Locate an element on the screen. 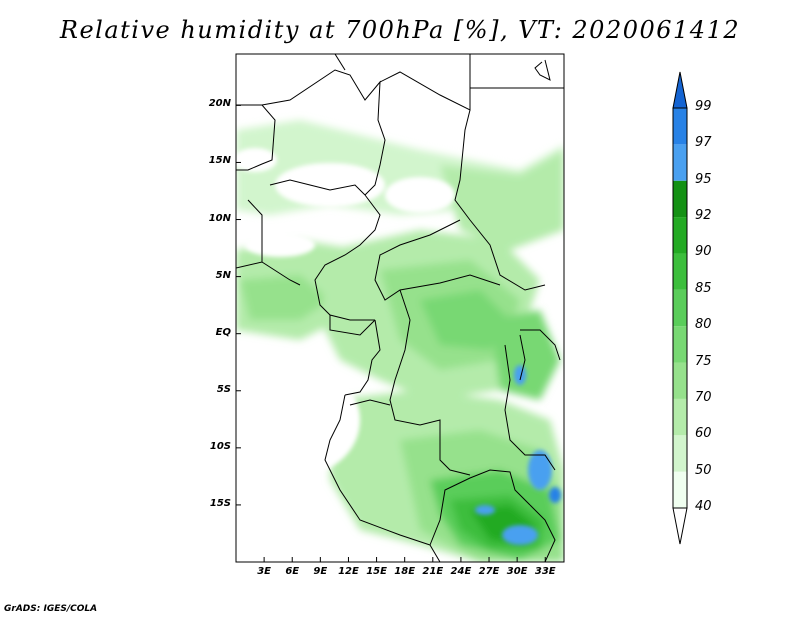  colorbar-level-label: 90 is located at coordinates (703, 252).